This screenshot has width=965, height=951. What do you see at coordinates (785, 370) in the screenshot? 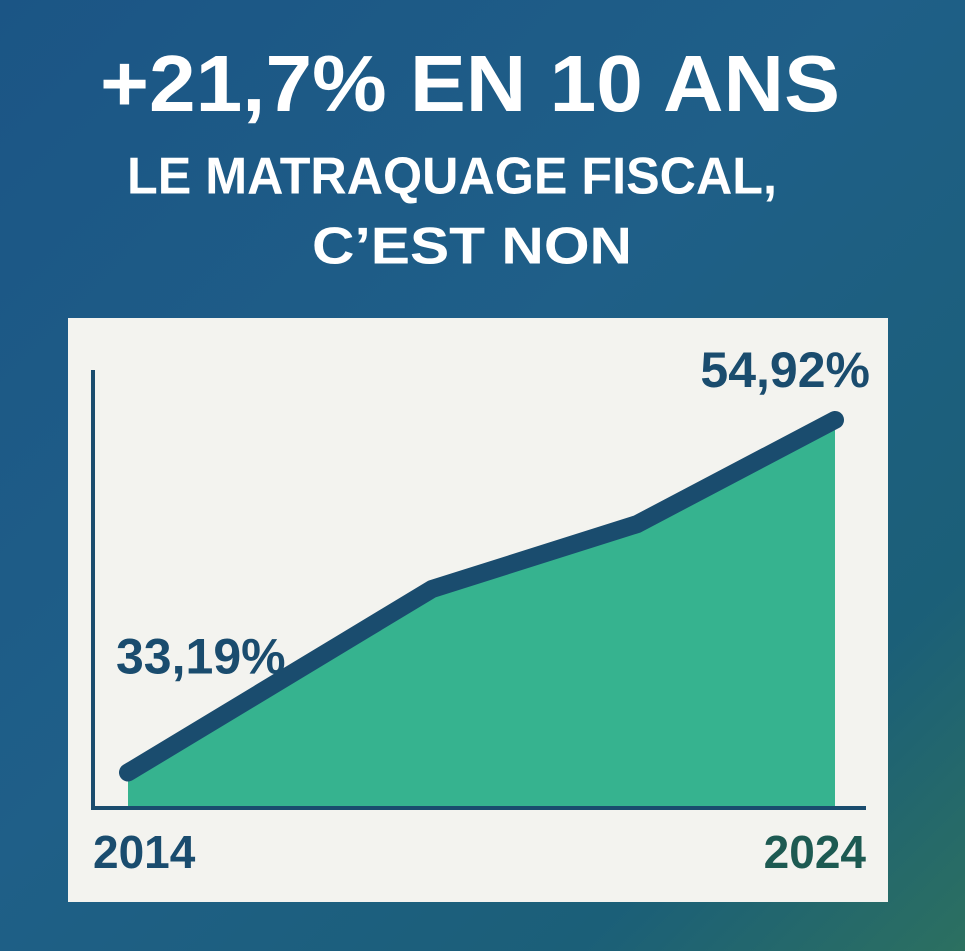
I see `value-label: 54,92%` at bounding box center [785, 370].